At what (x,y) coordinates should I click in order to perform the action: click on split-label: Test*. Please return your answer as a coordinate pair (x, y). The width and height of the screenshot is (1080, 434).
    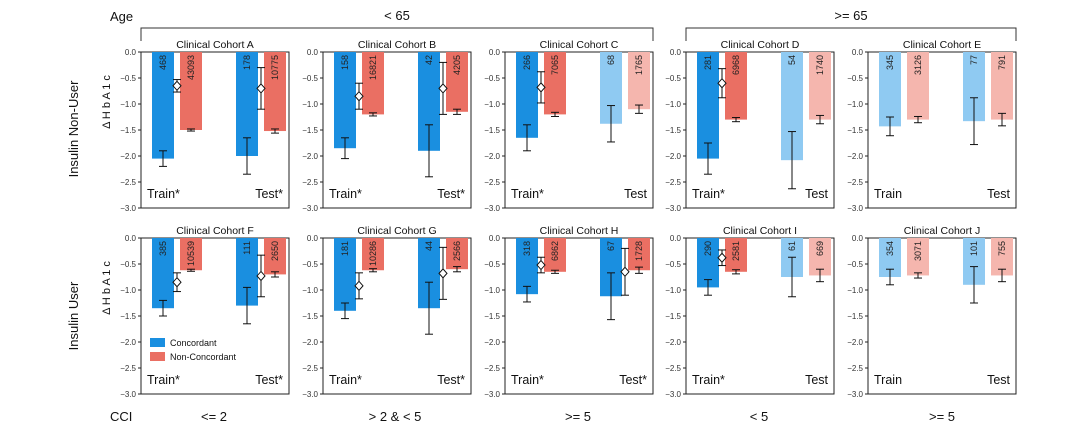
    Looking at the image, I should click on (269, 194).